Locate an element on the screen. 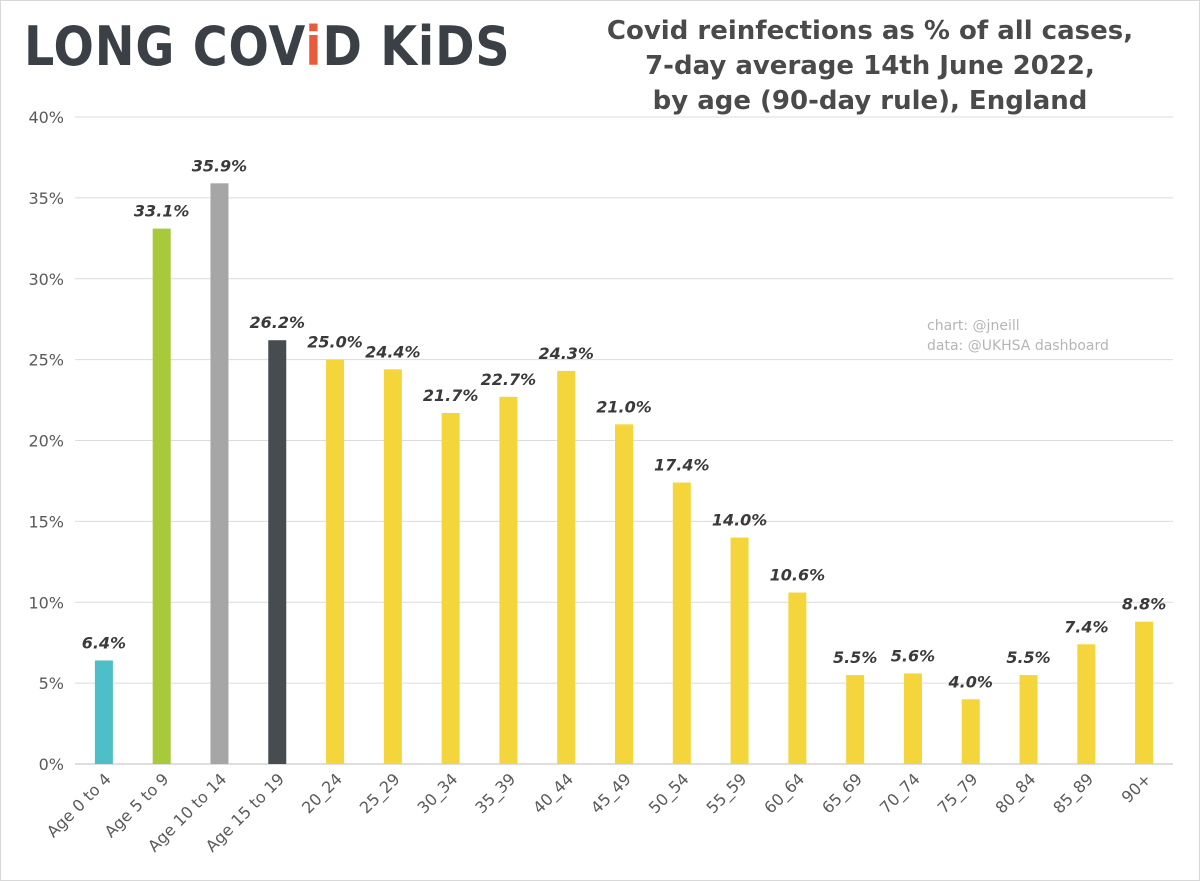 Image resolution: width=1200 pixels, height=881 pixels. x-category-label: 20_24 is located at coordinates (322, 793).